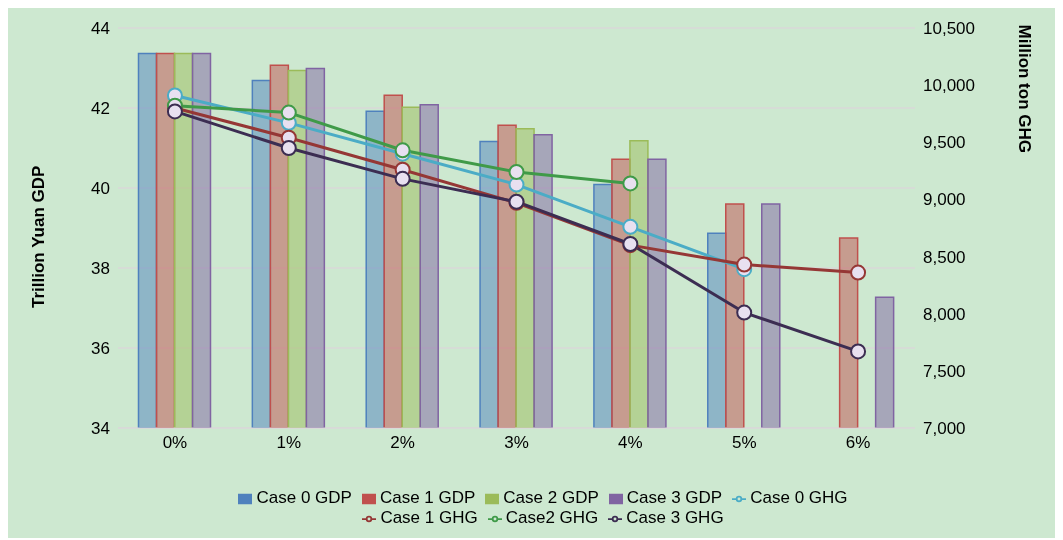 This screenshot has height=540, width=1063. Describe the element at coordinates (551, 497) in the screenshot. I see `legend-label: Case 2 GDP` at that location.